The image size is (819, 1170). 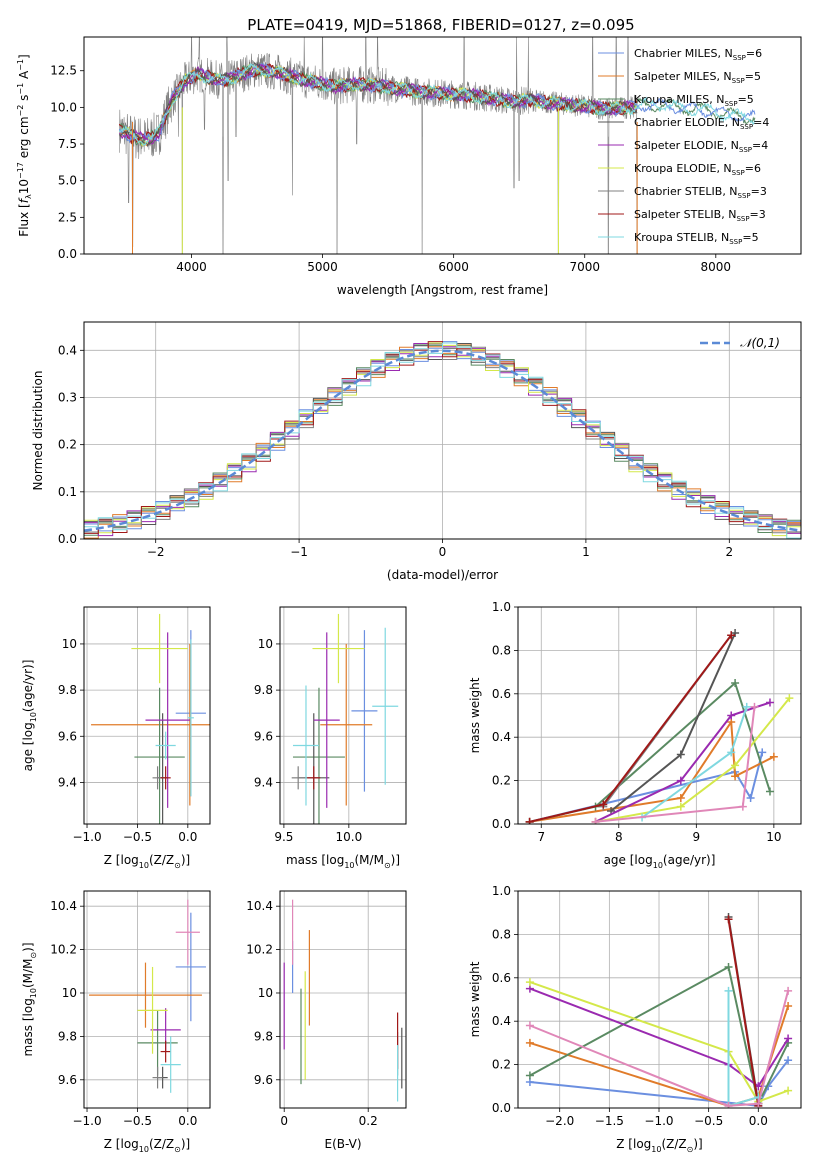 What do you see at coordinates (20, 111) in the screenshot?
I see `label-part: −2` at bounding box center [20, 111].